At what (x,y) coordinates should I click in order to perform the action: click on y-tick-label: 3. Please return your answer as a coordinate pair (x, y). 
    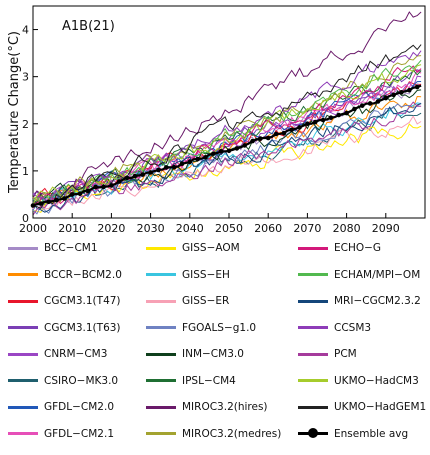
    Looking at the image, I should click on (25, 77).